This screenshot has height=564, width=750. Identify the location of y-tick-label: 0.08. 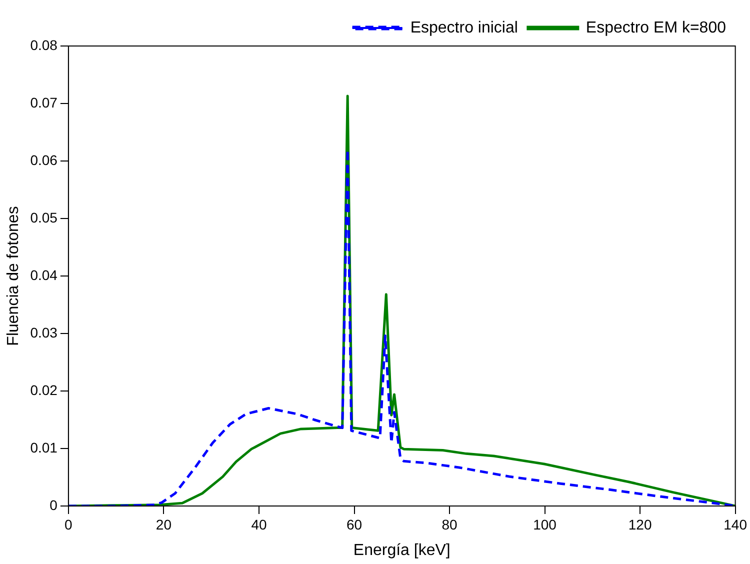
(44, 44).